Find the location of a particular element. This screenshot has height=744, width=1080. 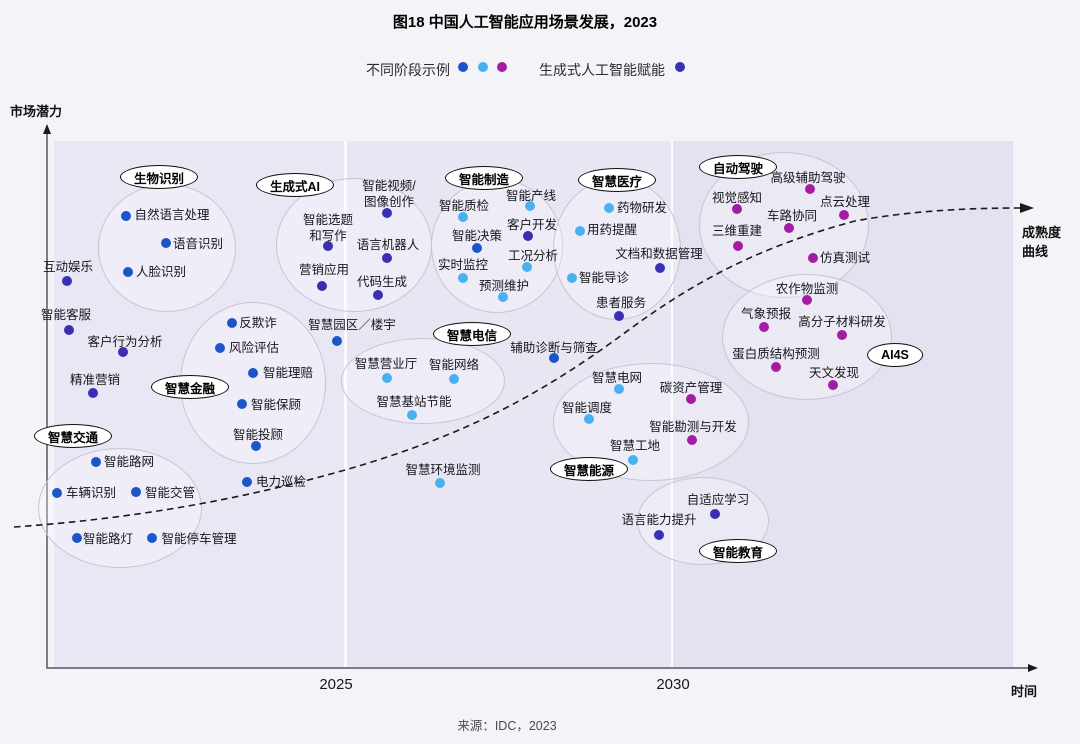

cluster-pill: 智慧能源 is located at coordinates (589, 469).